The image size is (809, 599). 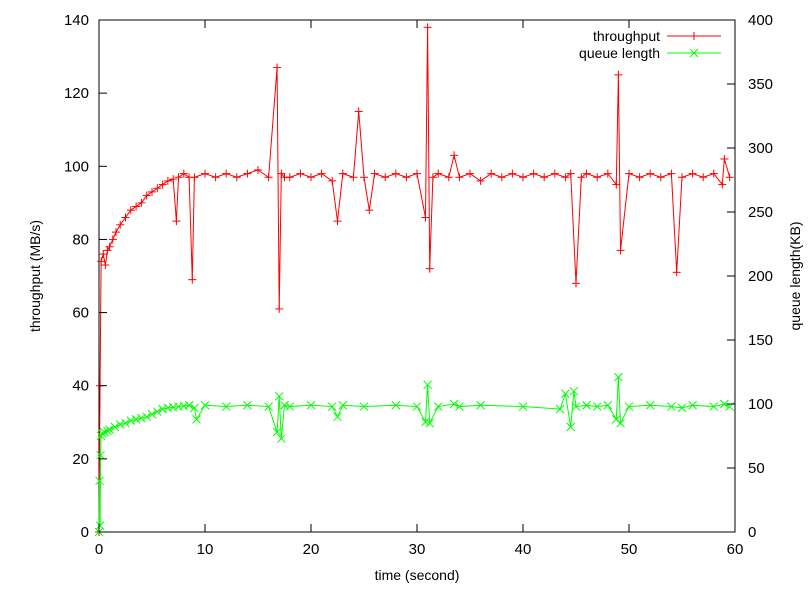 I want to click on y-tick-label: 100, so click(x=76, y=166).